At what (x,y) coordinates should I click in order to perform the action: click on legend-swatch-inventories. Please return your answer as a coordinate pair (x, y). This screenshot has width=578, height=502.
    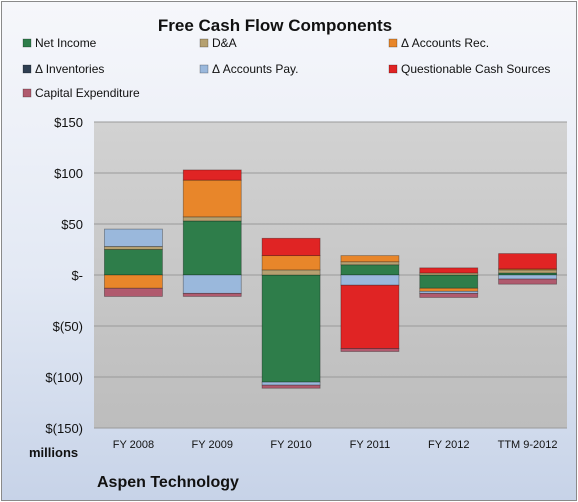
    Looking at the image, I should click on (27, 69).